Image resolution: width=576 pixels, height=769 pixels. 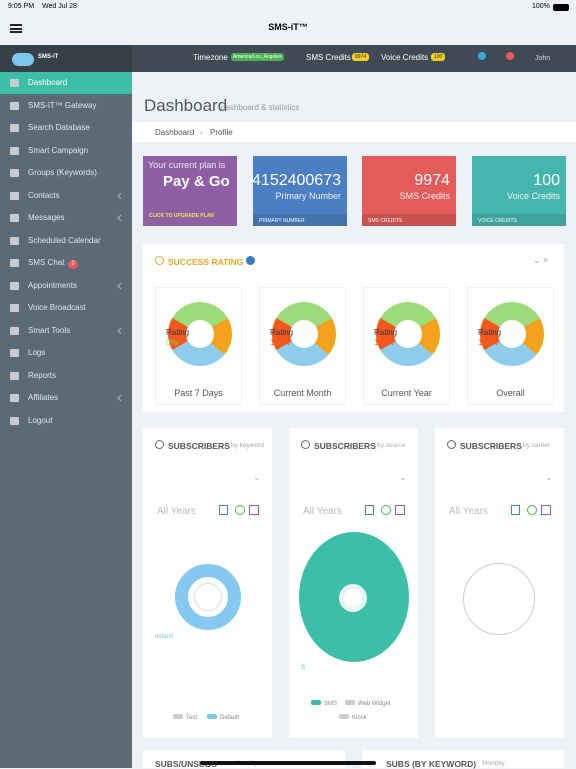 I want to click on card-footer: CLICK TO UPGRADE PLAN, so click(x=181, y=216).